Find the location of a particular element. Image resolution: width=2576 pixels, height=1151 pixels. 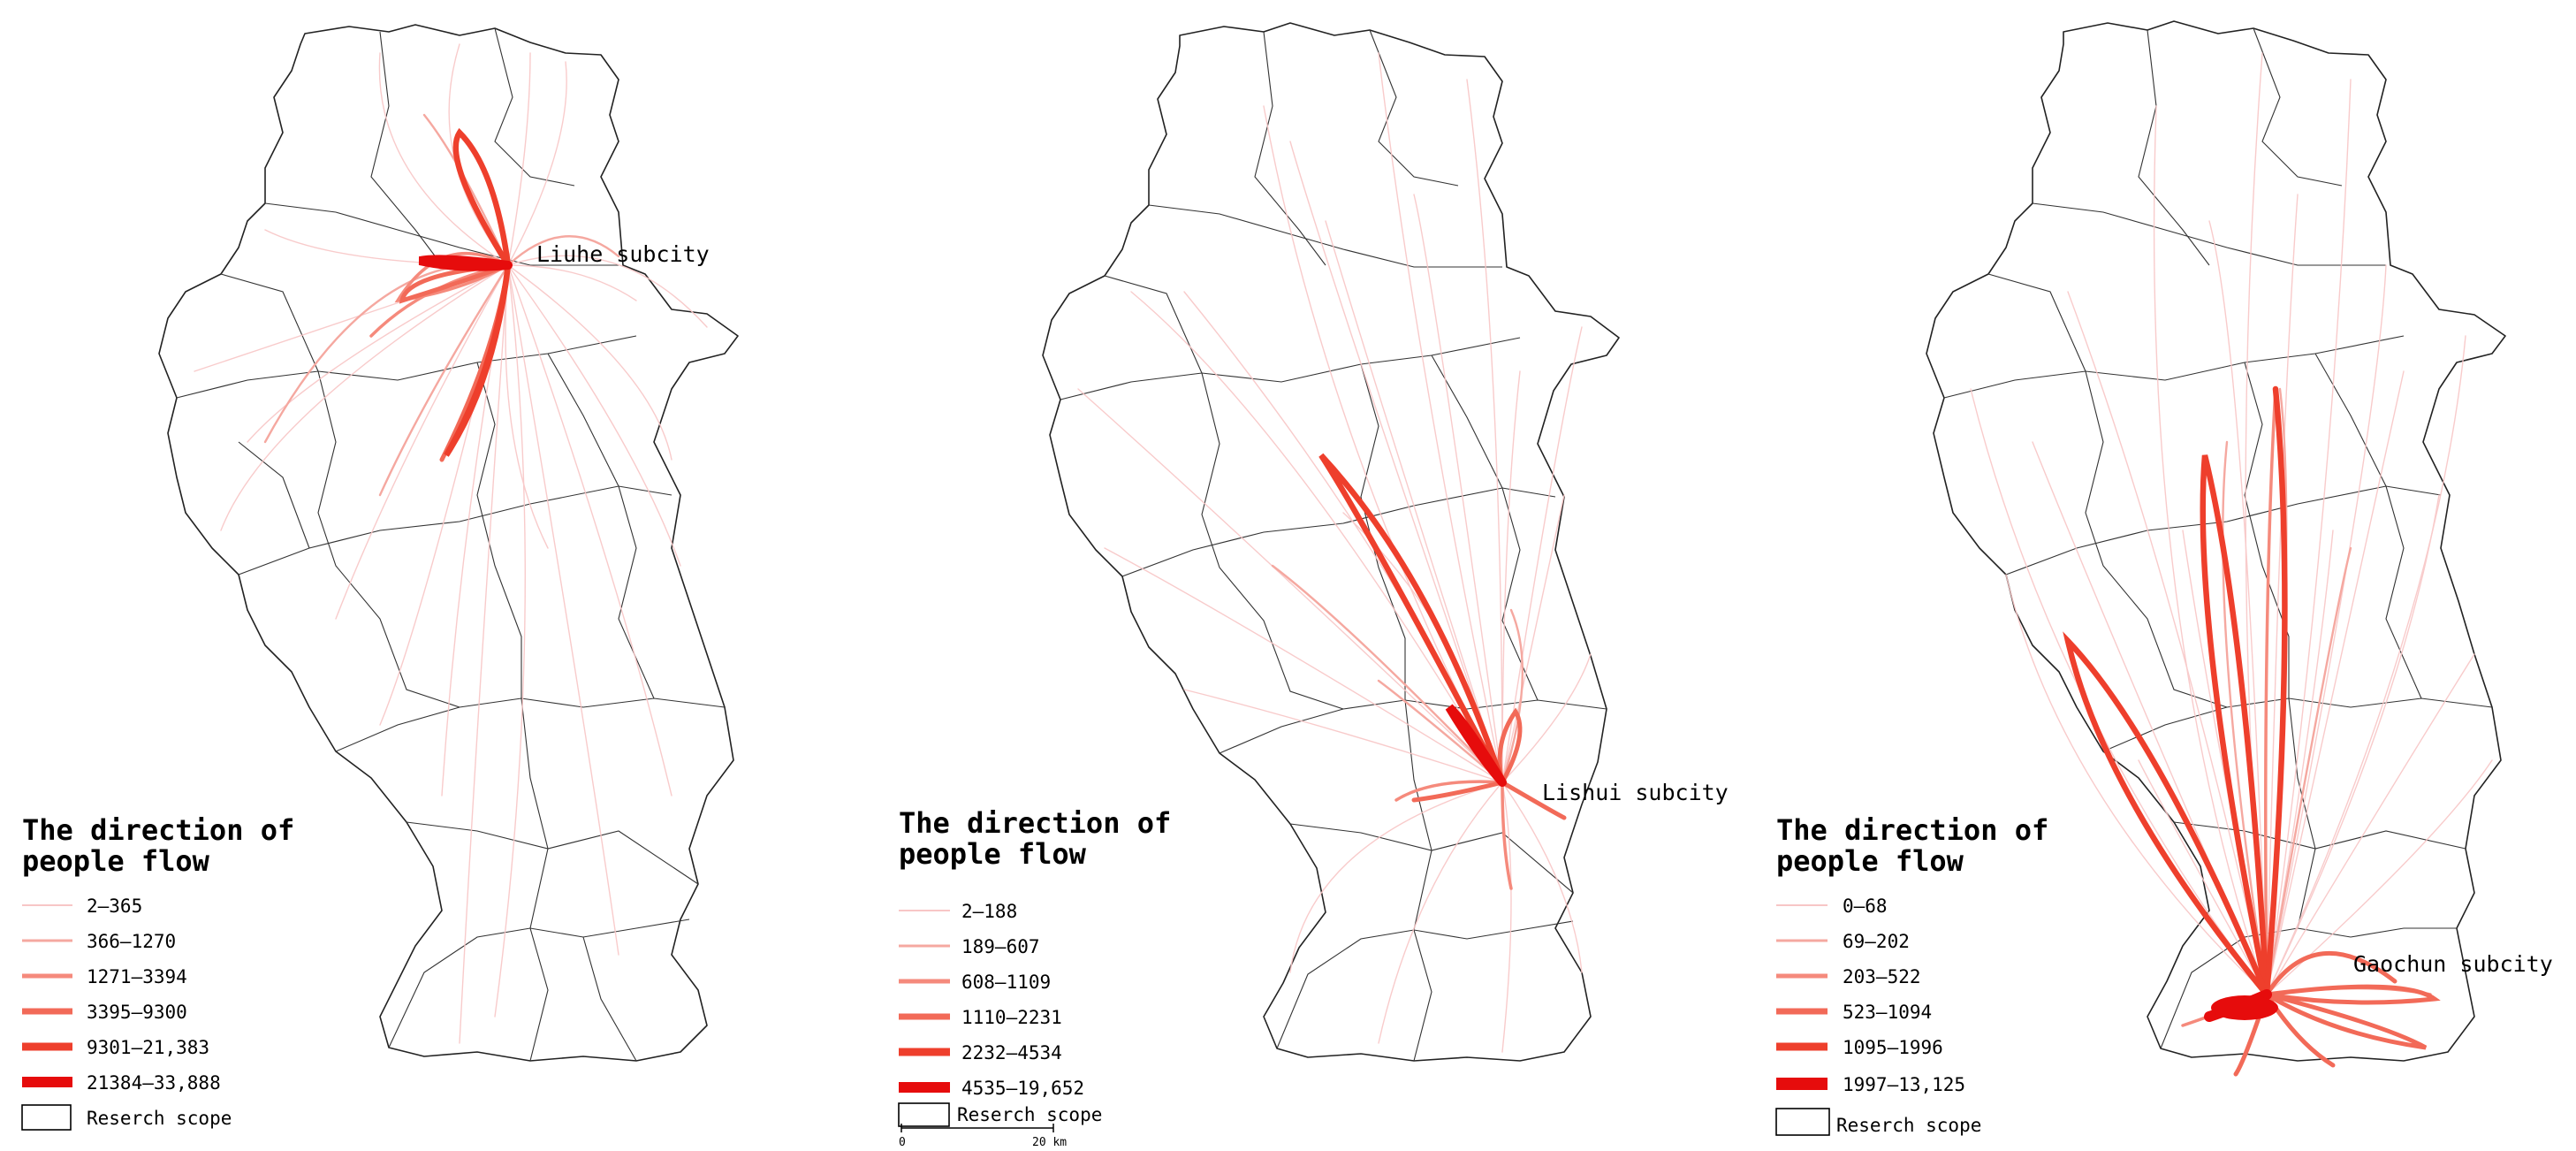

legend-label-class2: 366—1270 is located at coordinates (131, 941).